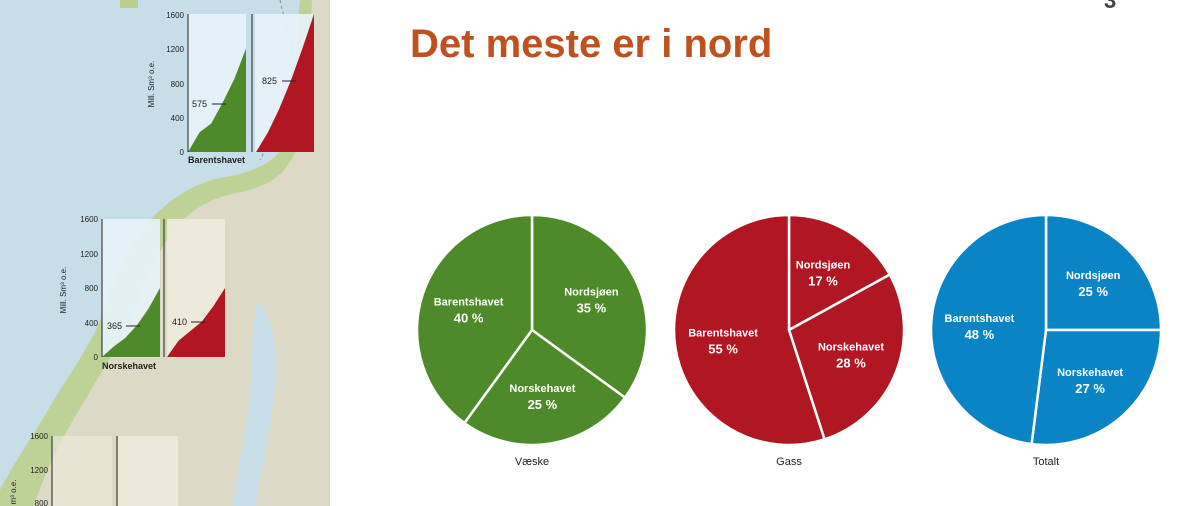 The height and width of the screenshot is (506, 1180). Describe the element at coordinates (1046, 462) in the screenshot. I see `pie-x-label: Totalt` at that location.